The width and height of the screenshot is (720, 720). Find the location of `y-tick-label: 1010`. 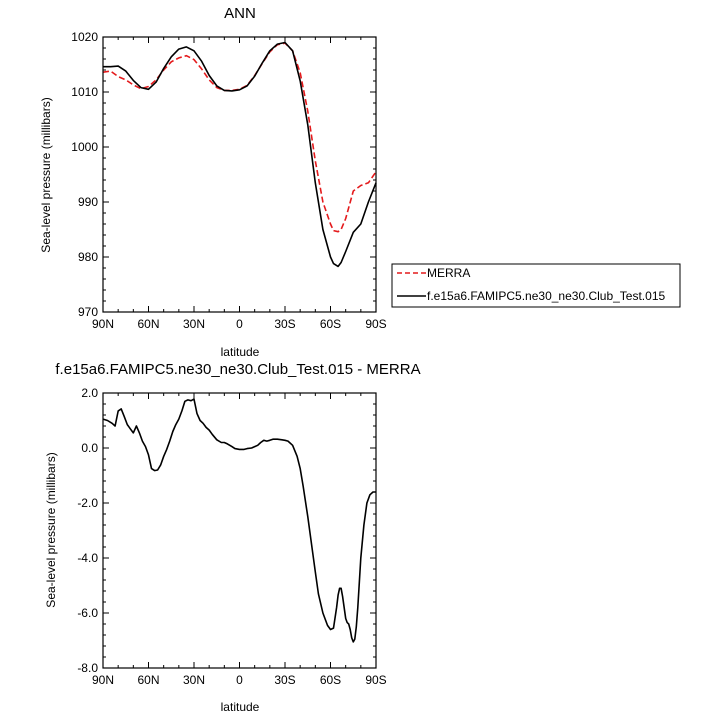

y-tick-label: 1010 is located at coordinates (84, 92).